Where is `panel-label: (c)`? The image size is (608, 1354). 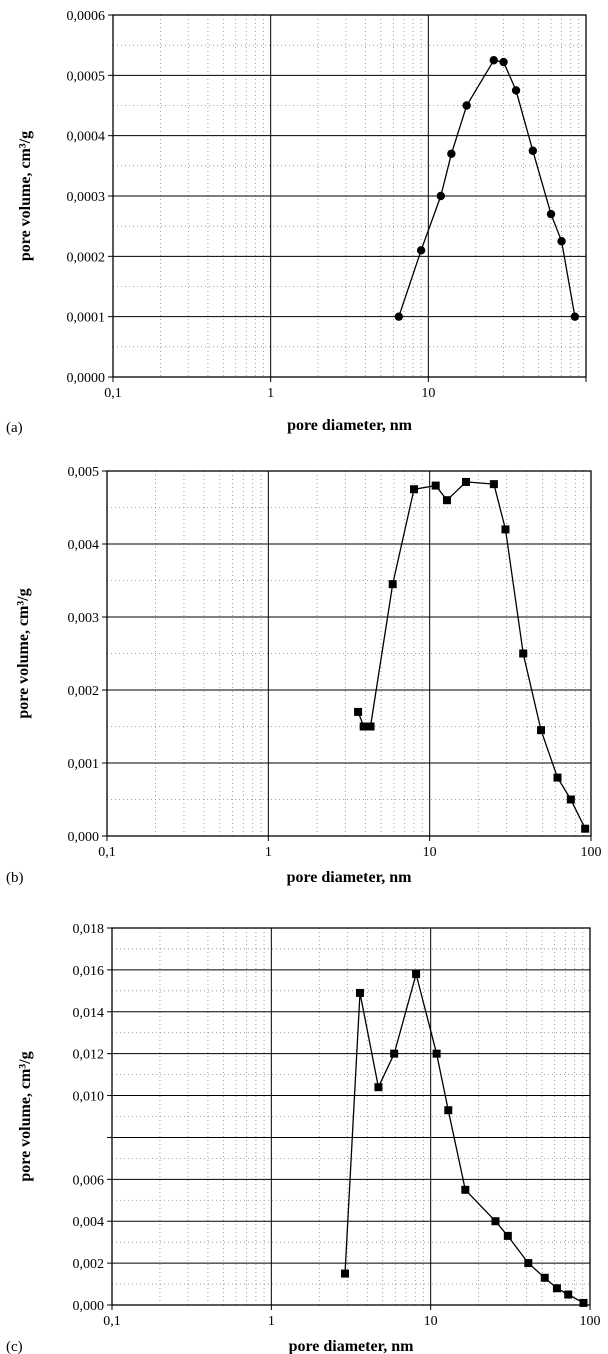 panel-label: (c) is located at coordinates (14, 1346).